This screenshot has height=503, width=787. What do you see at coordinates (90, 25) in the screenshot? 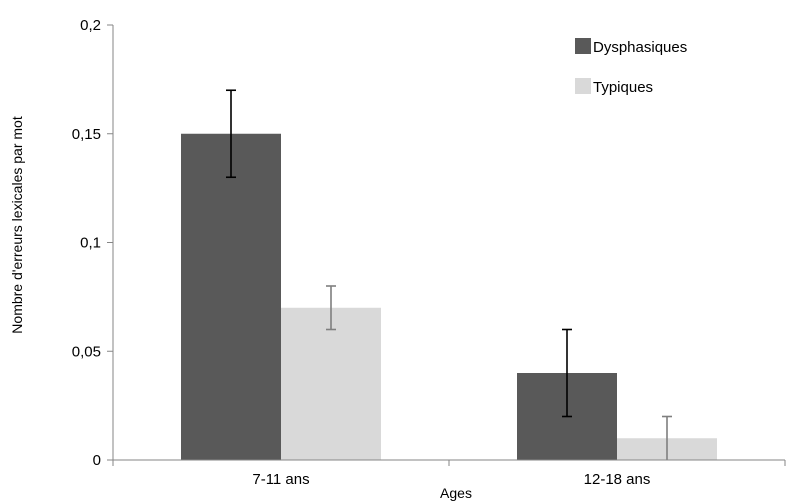
I see `y-tick-label: 0,2` at bounding box center [90, 25].